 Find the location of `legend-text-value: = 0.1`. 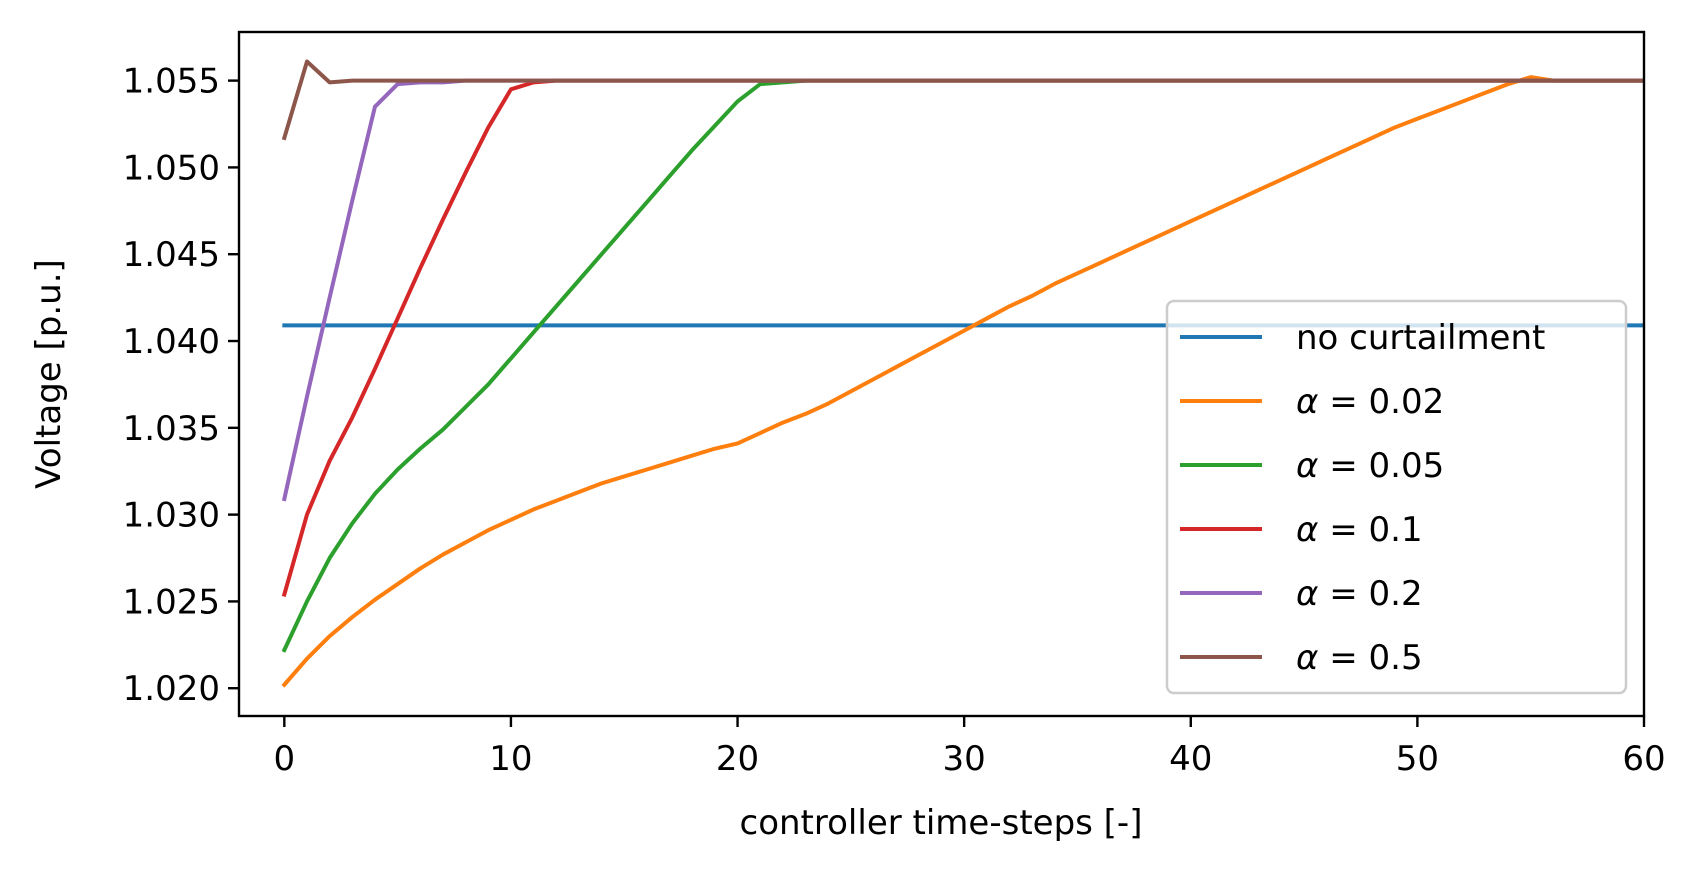

legend-text-value: = 0.1 is located at coordinates (1370, 530).